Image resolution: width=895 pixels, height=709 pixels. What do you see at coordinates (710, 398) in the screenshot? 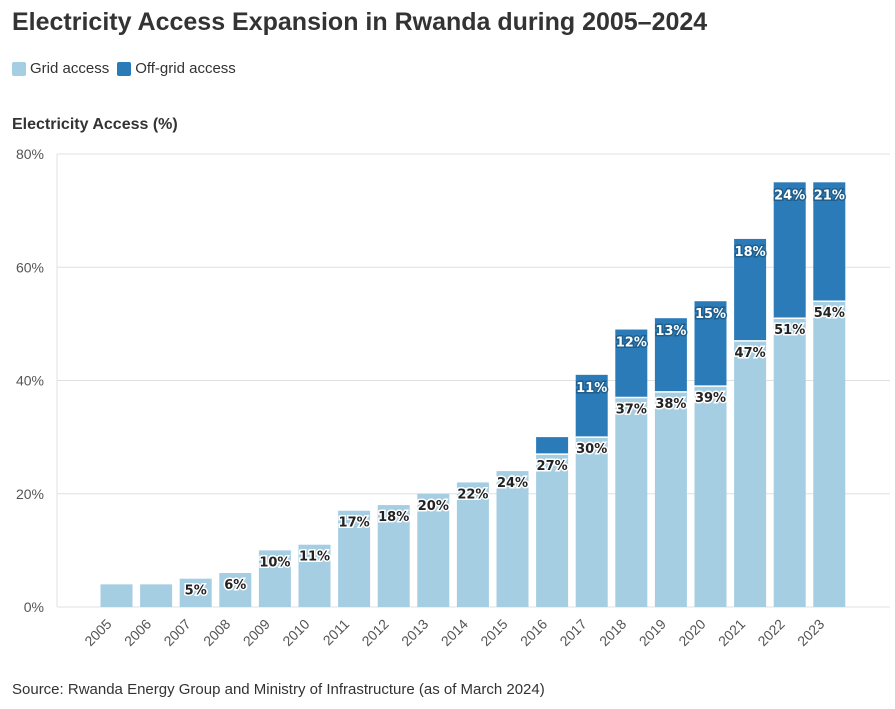
I see `data-label-grid-2020: 39%` at bounding box center [710, 398].